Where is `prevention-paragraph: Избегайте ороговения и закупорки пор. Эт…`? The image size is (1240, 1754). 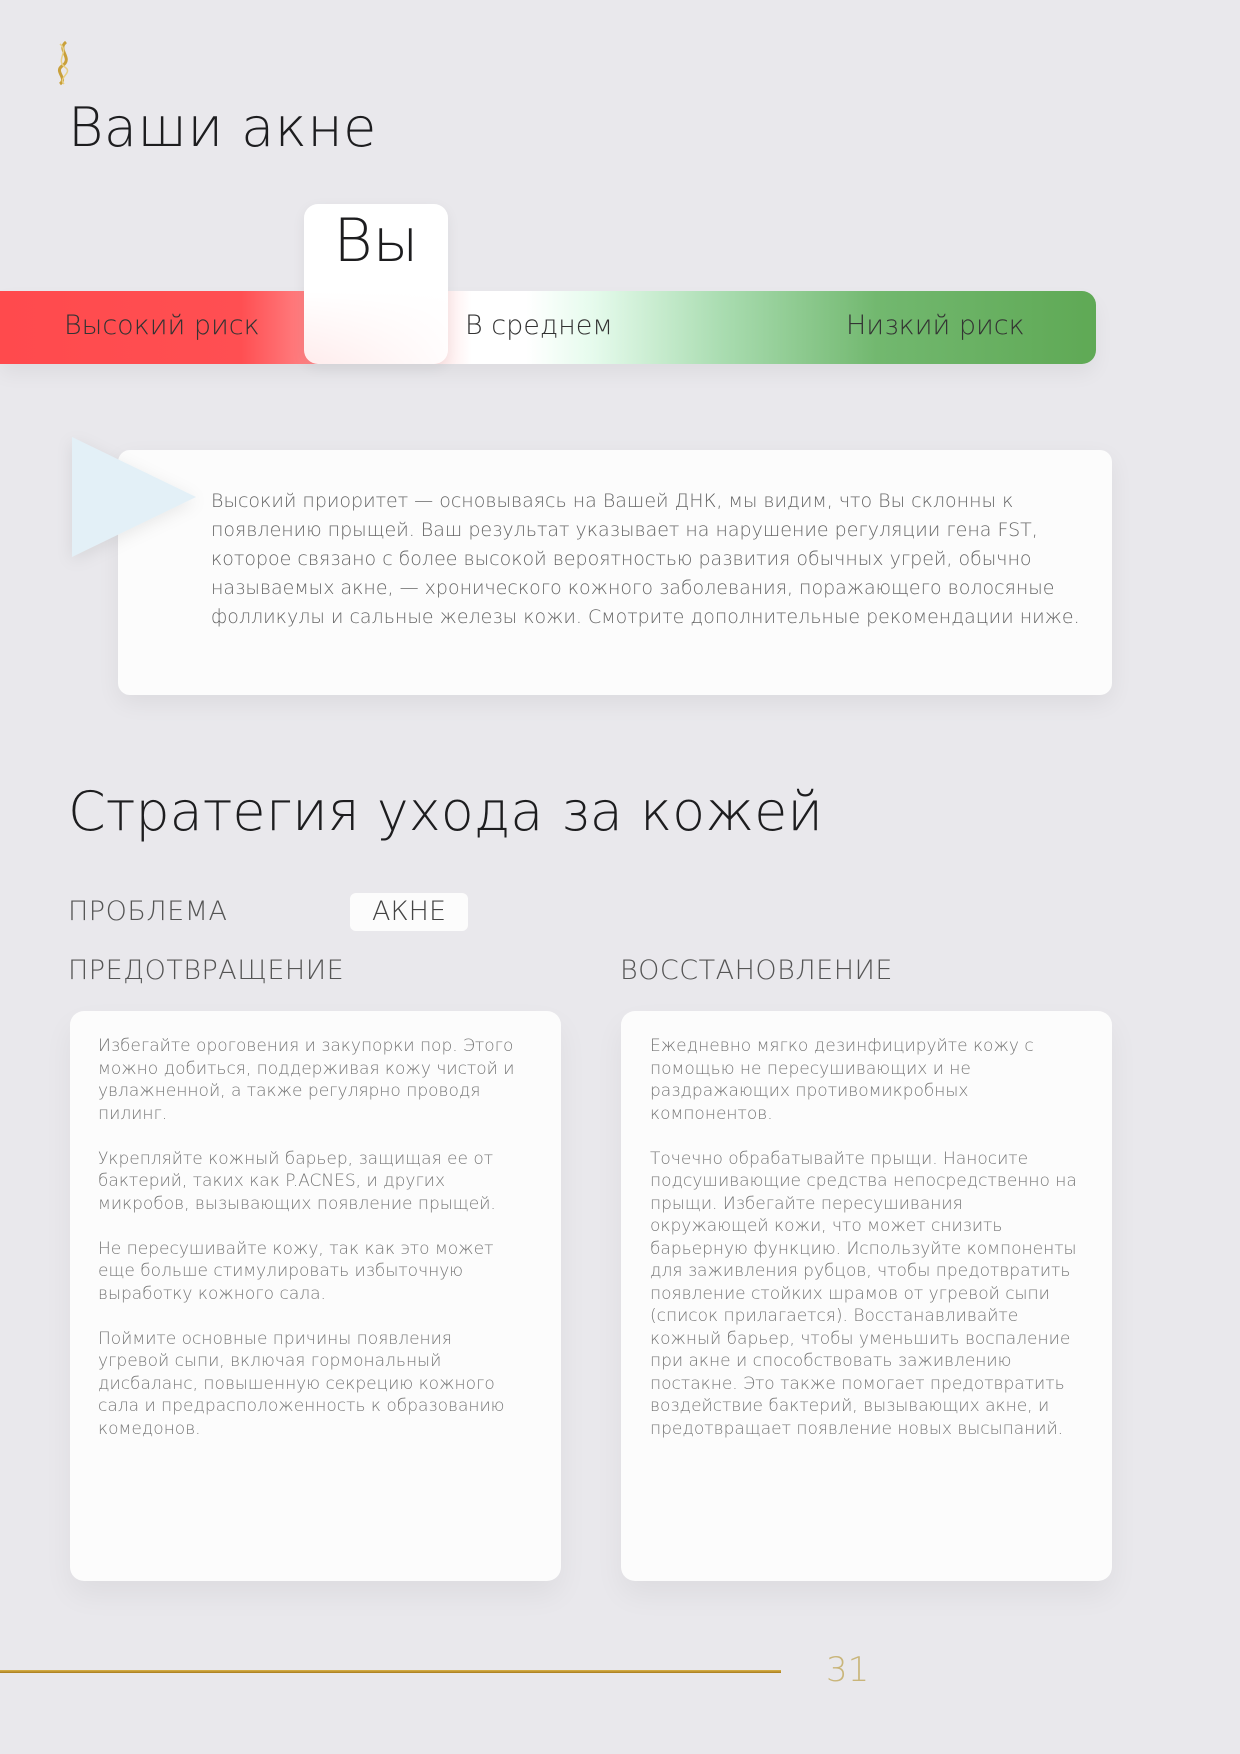
prevention-paragraph: Избегайте ороговения и закупорки пор. Эт… is located at coordinates (306, 1080).